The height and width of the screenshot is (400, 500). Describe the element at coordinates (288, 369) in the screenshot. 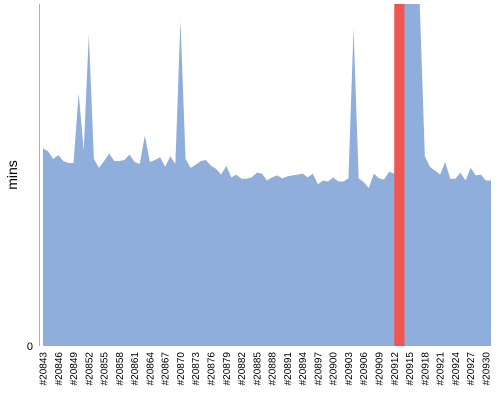

I see `x-tick-label: #20891` at that location.